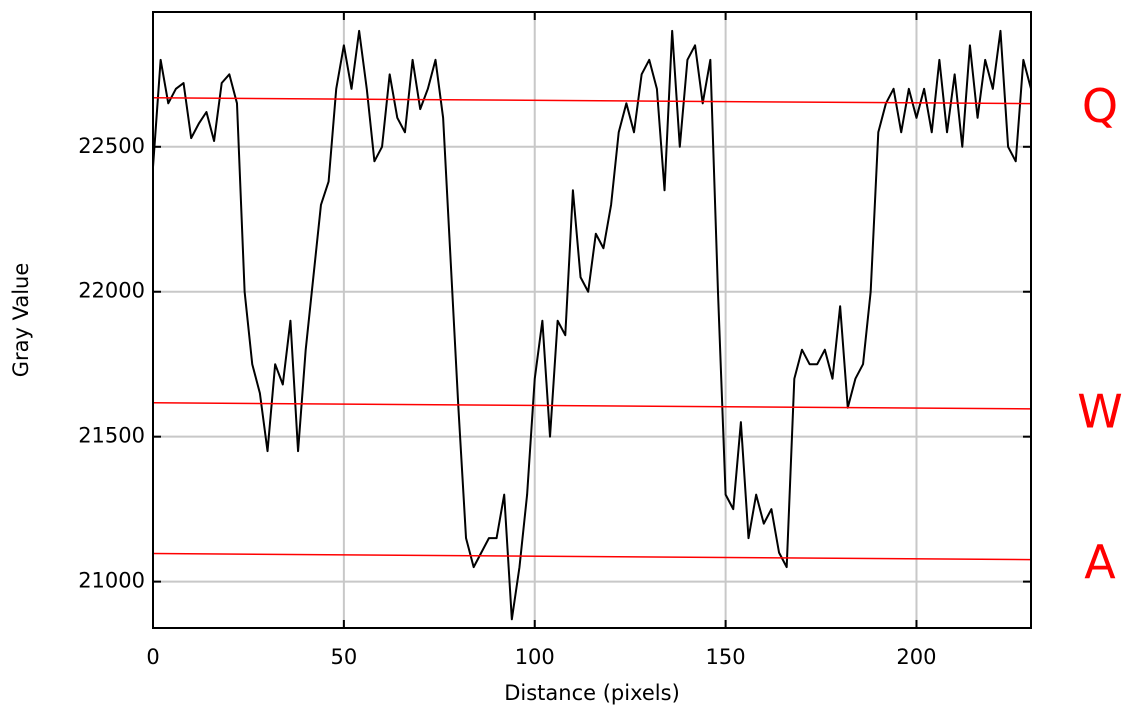 The width and height of the screenshot is (1139, 720). What do you see at coordinates (111, 436) in the screenshot?
I see `y-tick-label: 21500` at bounding box center [111, 436].